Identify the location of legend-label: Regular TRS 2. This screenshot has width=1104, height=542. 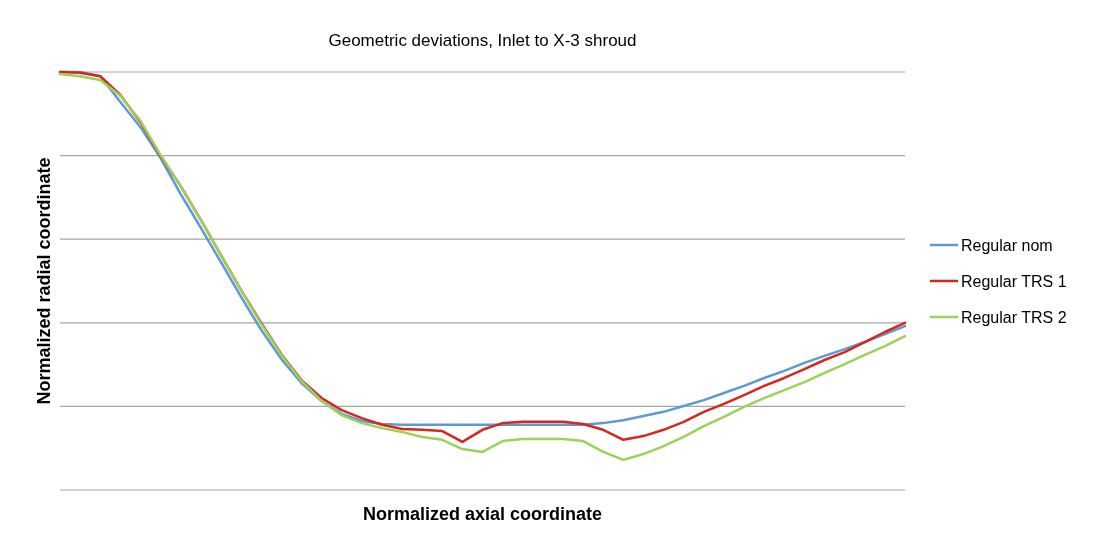
(1014, 317).